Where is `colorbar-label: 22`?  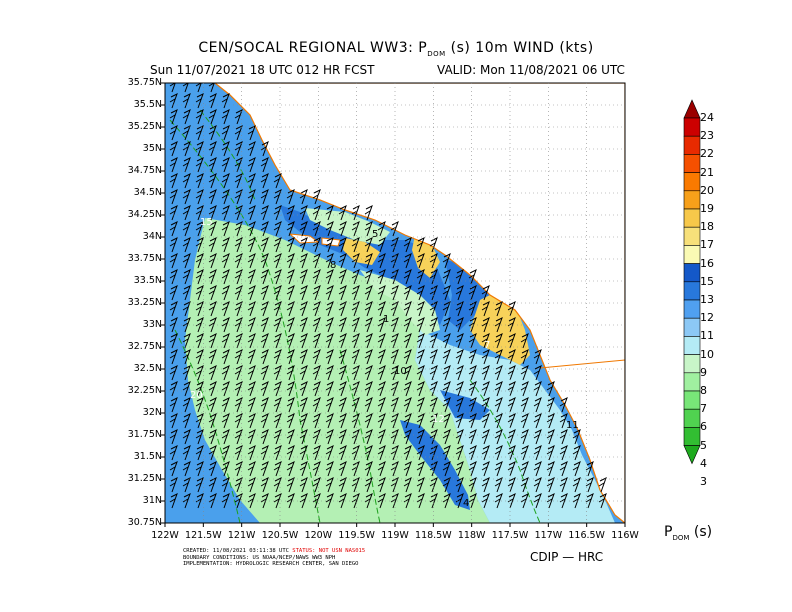
colorbar-label: 22 is located at coordinates (707, 154).